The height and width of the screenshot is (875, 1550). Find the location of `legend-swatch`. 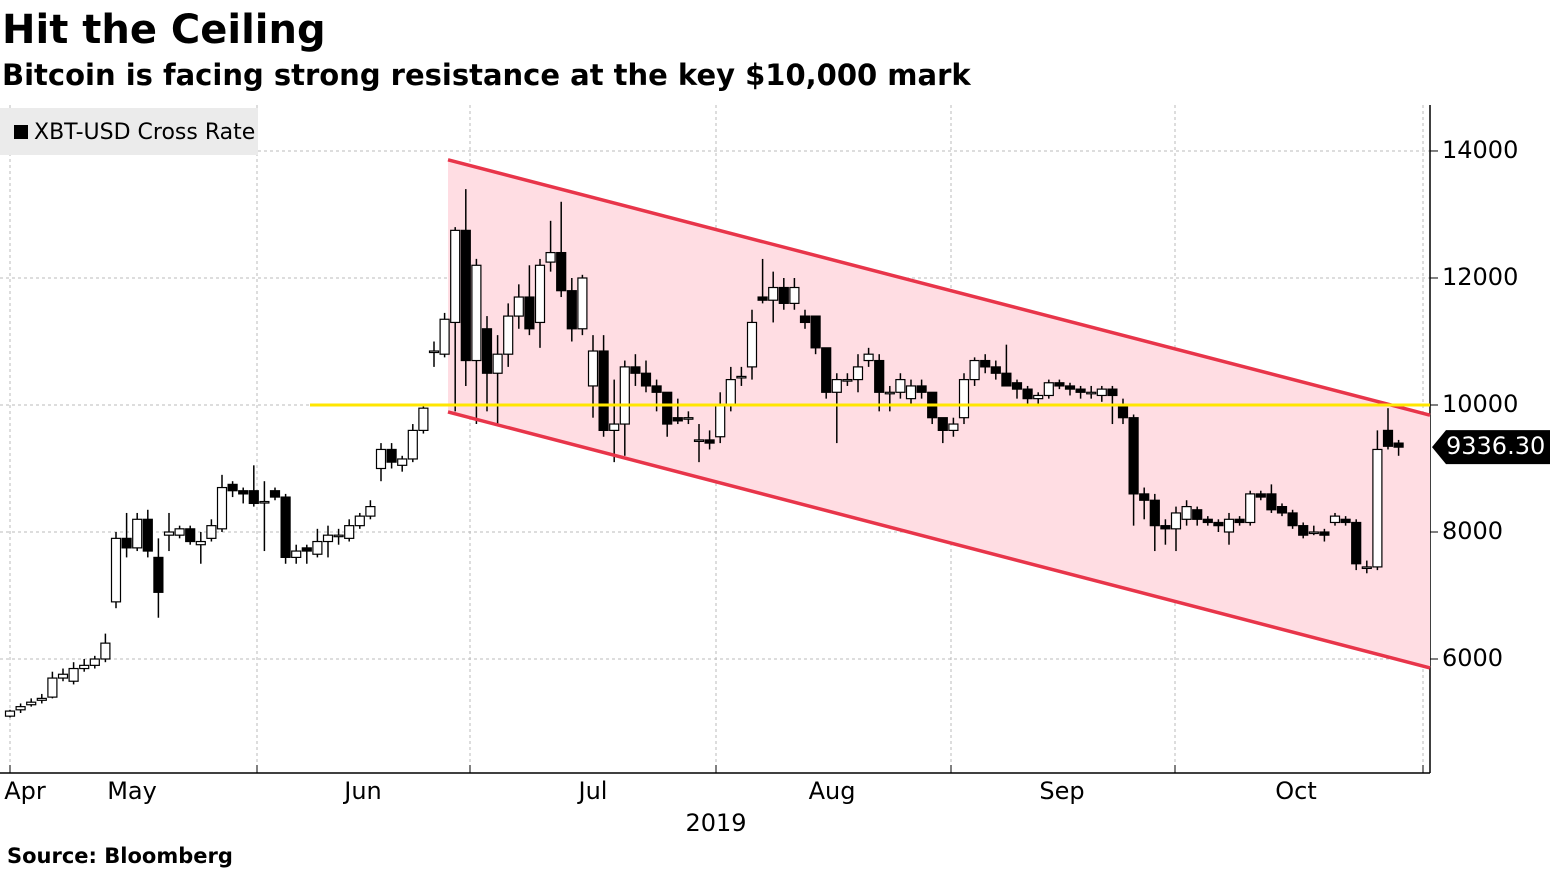

legend-swatch is located at coordinates (21, 132).